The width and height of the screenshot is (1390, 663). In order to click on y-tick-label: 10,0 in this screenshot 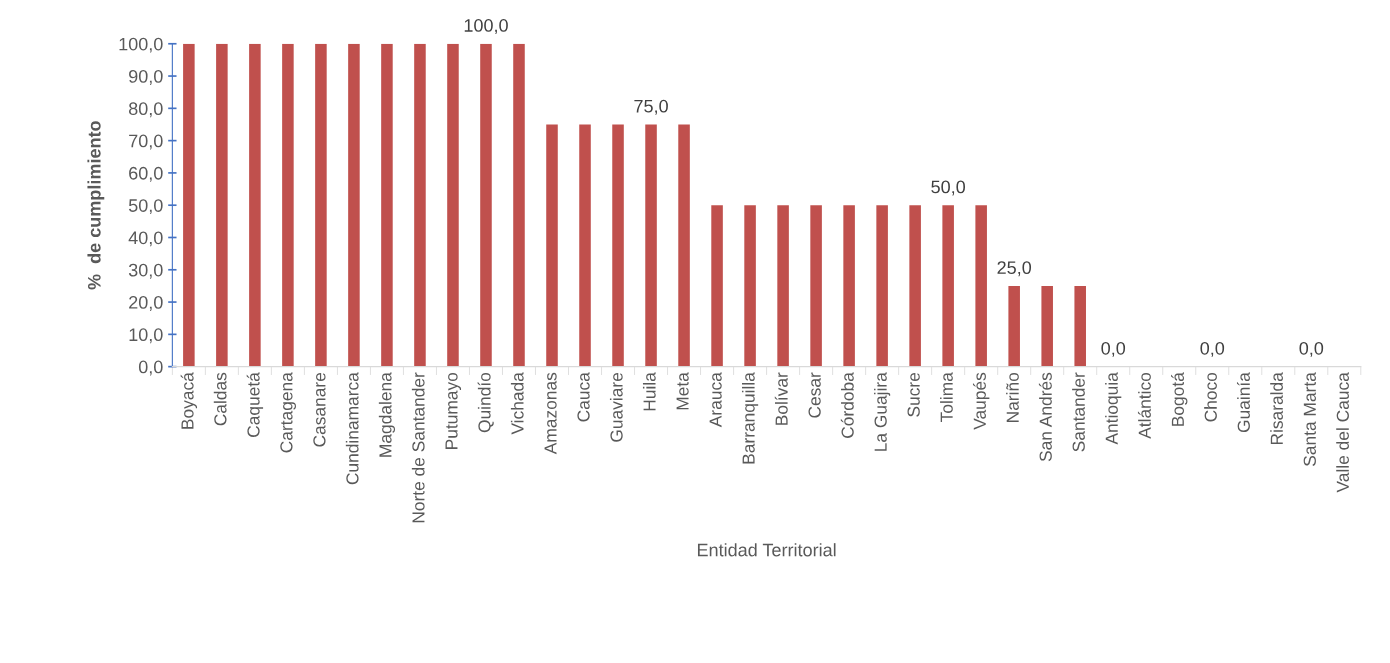, I will do `click(146, 336)`.